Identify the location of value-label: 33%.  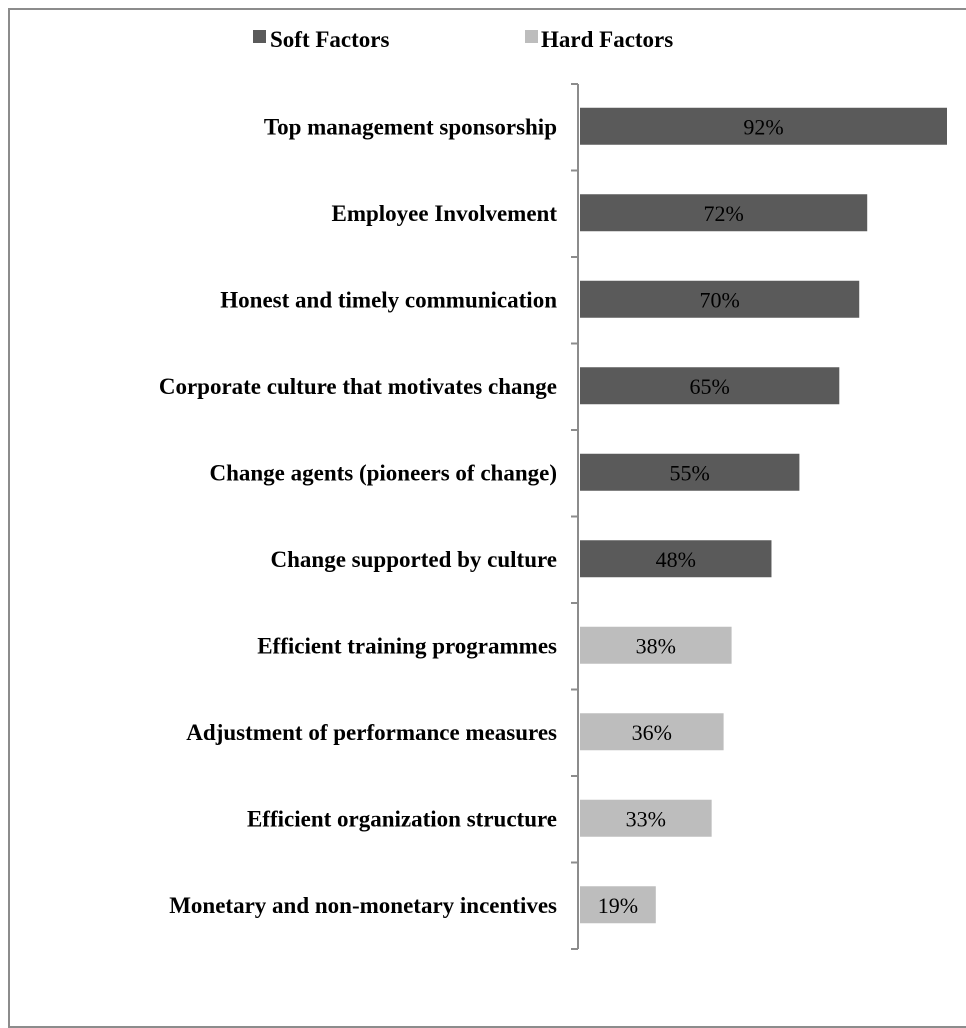
(646, 818).